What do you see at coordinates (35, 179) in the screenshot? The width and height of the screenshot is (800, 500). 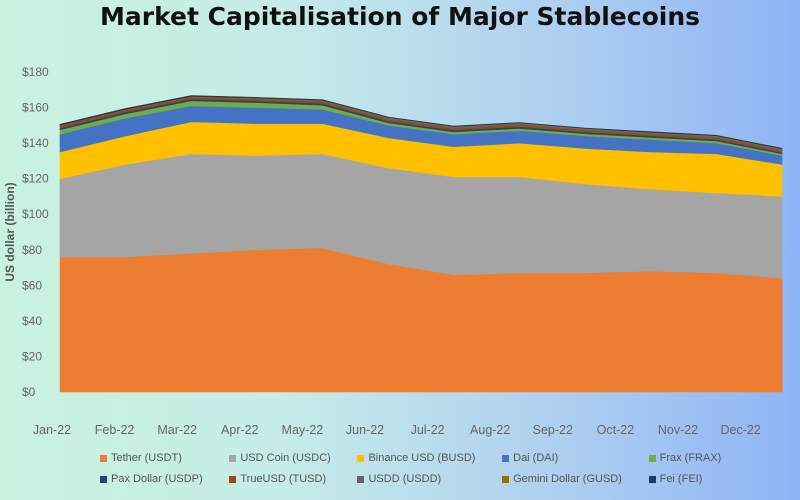 I see `y-tick-label: $120` at bounding box center [35, 179].